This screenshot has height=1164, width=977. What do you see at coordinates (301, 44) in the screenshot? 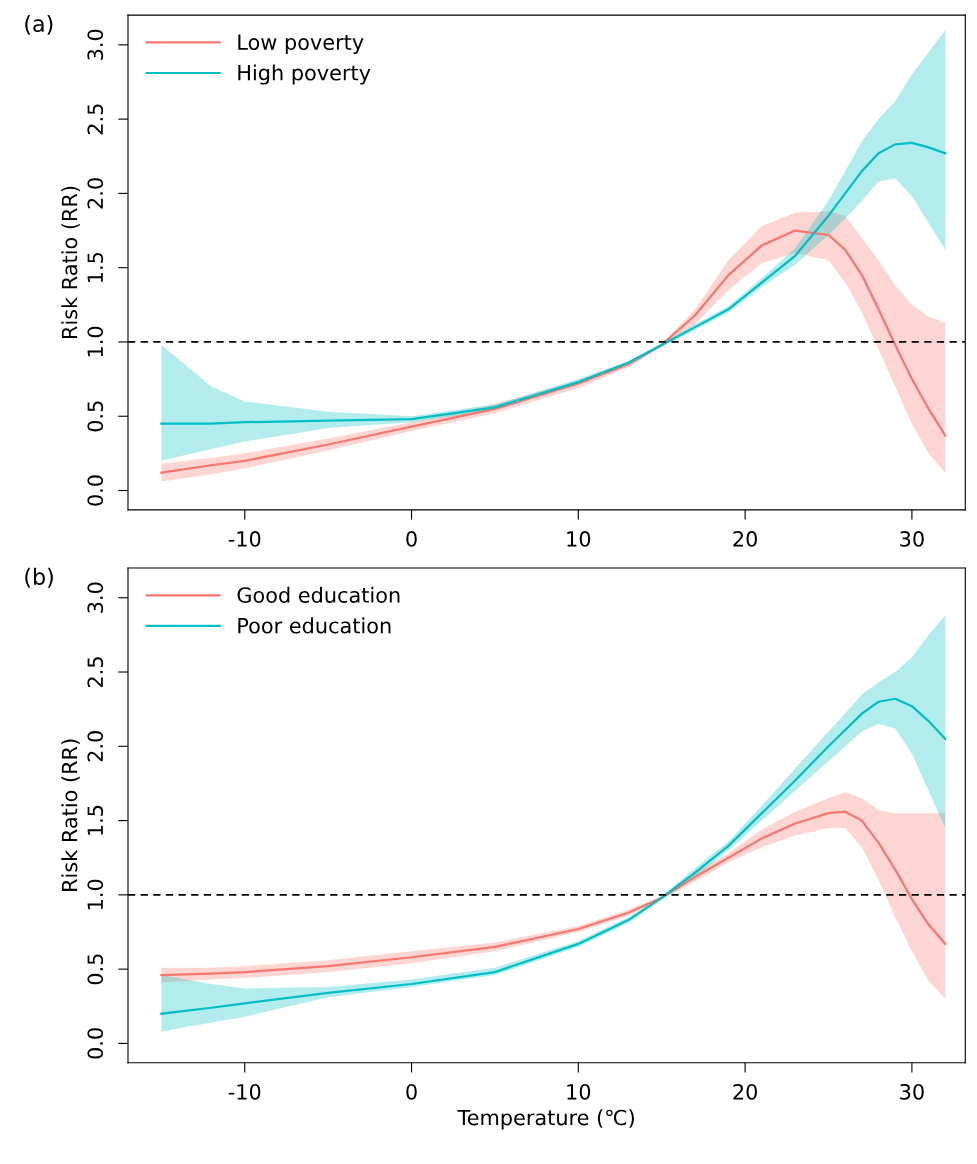
I see `legend-label: Low poverty` at bounding box center [301, 44].